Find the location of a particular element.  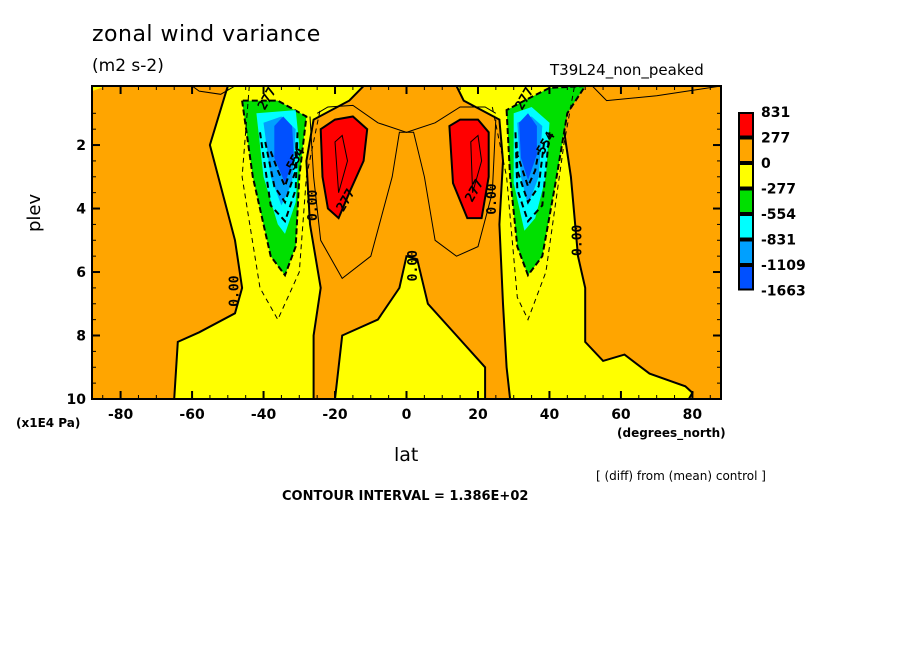

field-red-south is located at coordinates (344, 167).